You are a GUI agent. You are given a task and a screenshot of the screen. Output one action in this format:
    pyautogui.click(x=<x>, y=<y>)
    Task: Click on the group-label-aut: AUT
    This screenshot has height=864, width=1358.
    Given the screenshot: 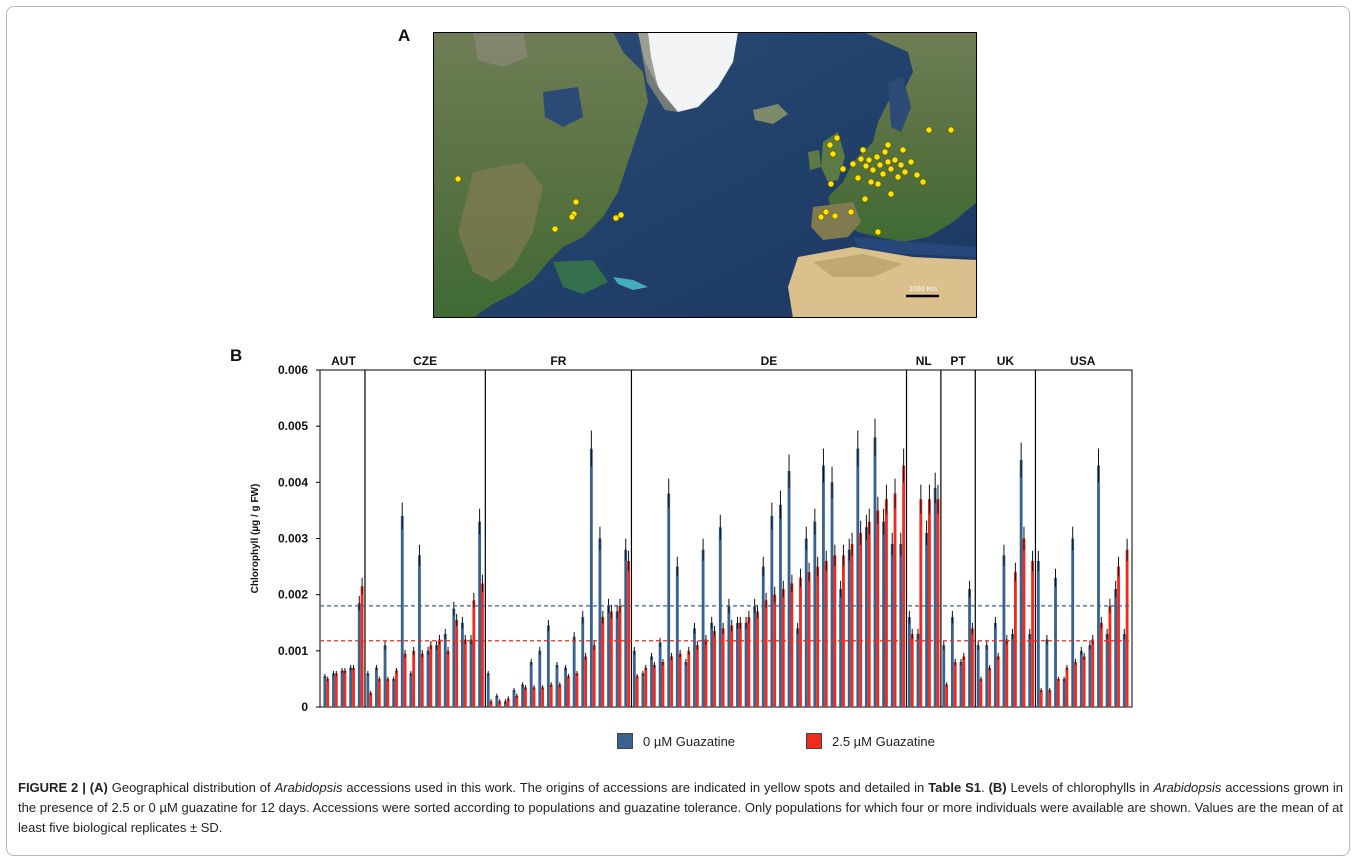 What is the action you would take?
    pyautogui.click(x=343, y=361)
    